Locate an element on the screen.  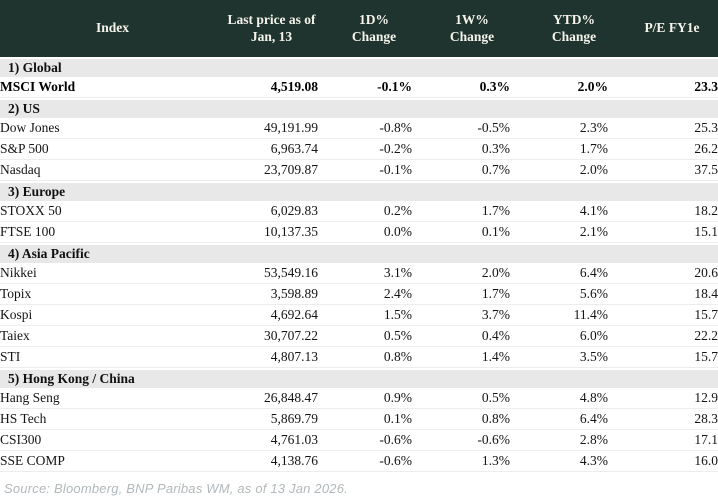
index-row: SSE COMP 4,138.76 -0.6% 1.3% 4.3% 16.0 is located at coordinates (359, 461).